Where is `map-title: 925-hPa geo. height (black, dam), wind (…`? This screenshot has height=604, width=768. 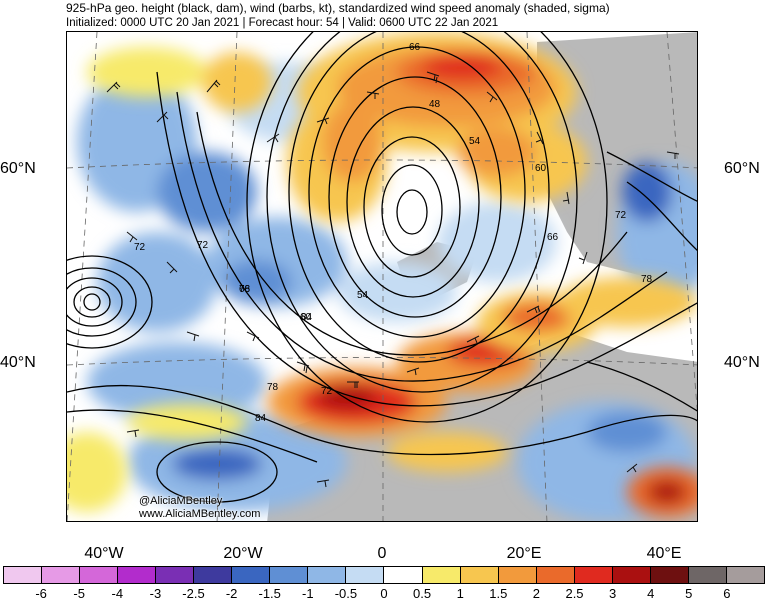
map-title: 925-hPa geo. height (black, dam), wind (… is located at coordinates (338, 8).